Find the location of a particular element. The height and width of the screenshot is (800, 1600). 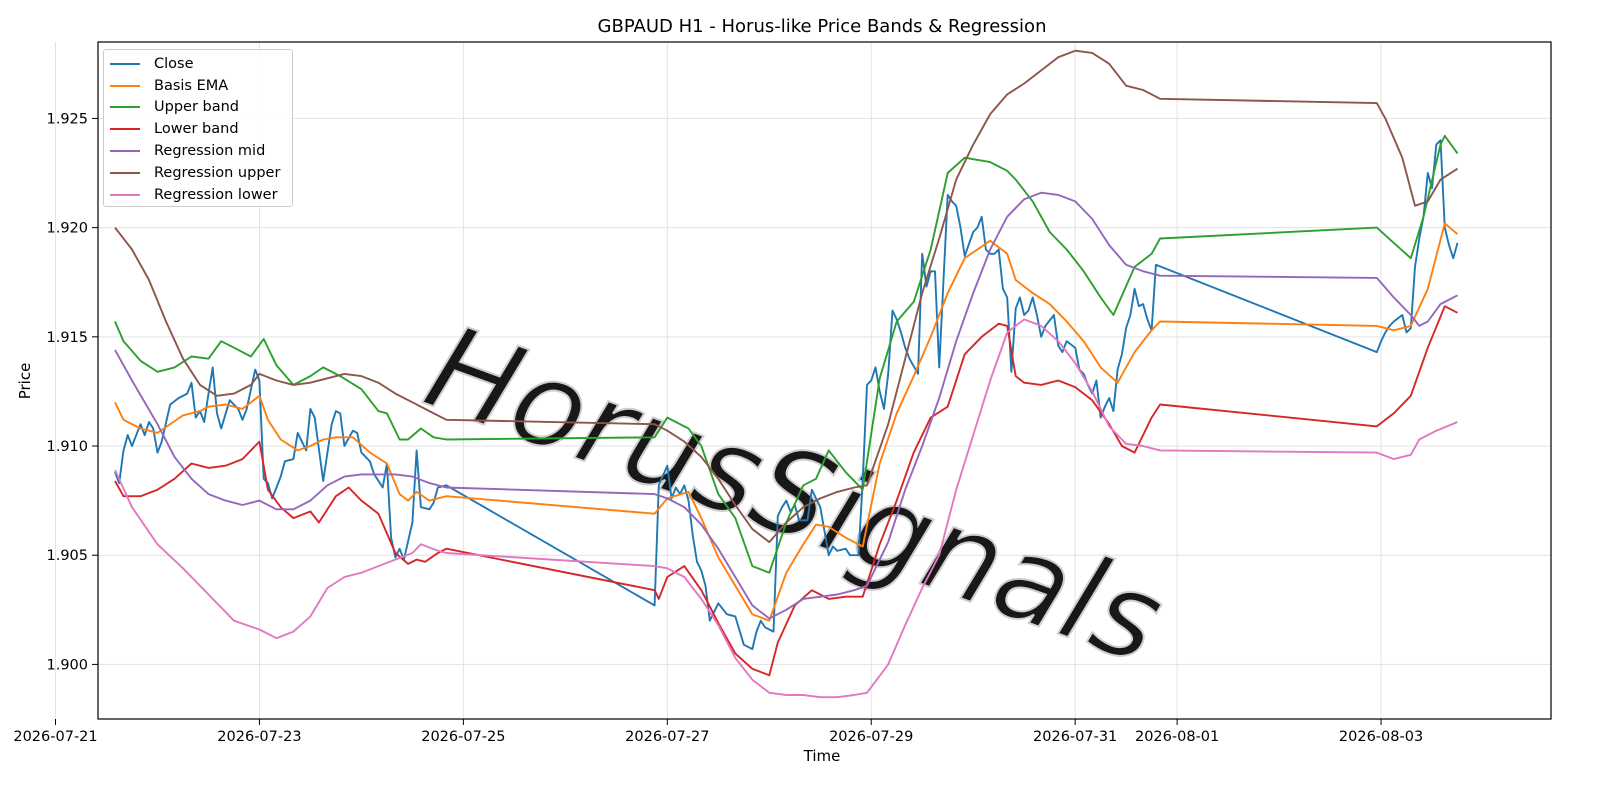

x-tick-label: 2026-07-21 is located at coordinates (55, 737).